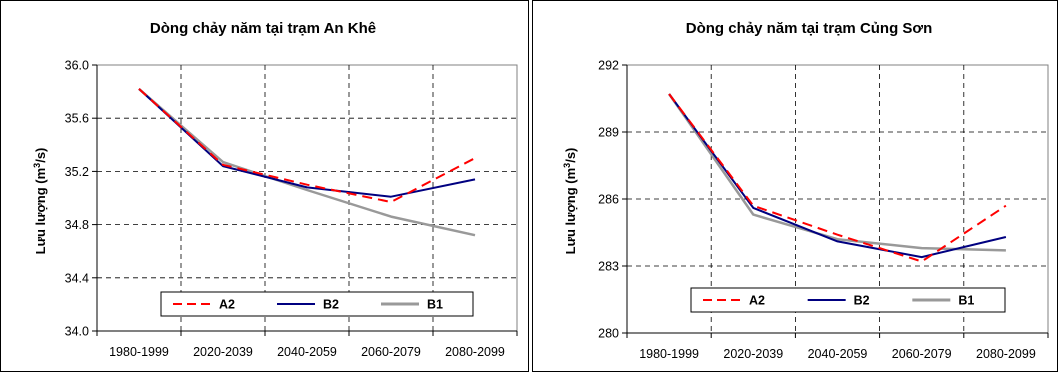  What do you see at coordinates (608, 66) in the screenshot?
I see `y-tick-label: 292` at bounding box center [608, 66].